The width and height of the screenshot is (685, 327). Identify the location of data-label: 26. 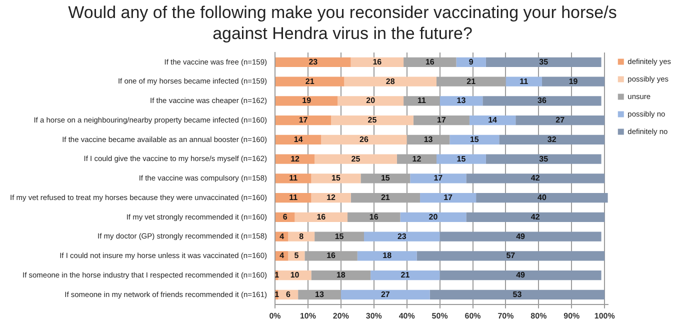
(364, 139).